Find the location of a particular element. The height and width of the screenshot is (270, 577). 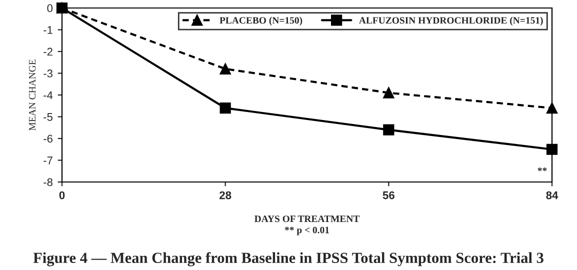

x-tick-label: 0 is located at coordinates (62, 195).